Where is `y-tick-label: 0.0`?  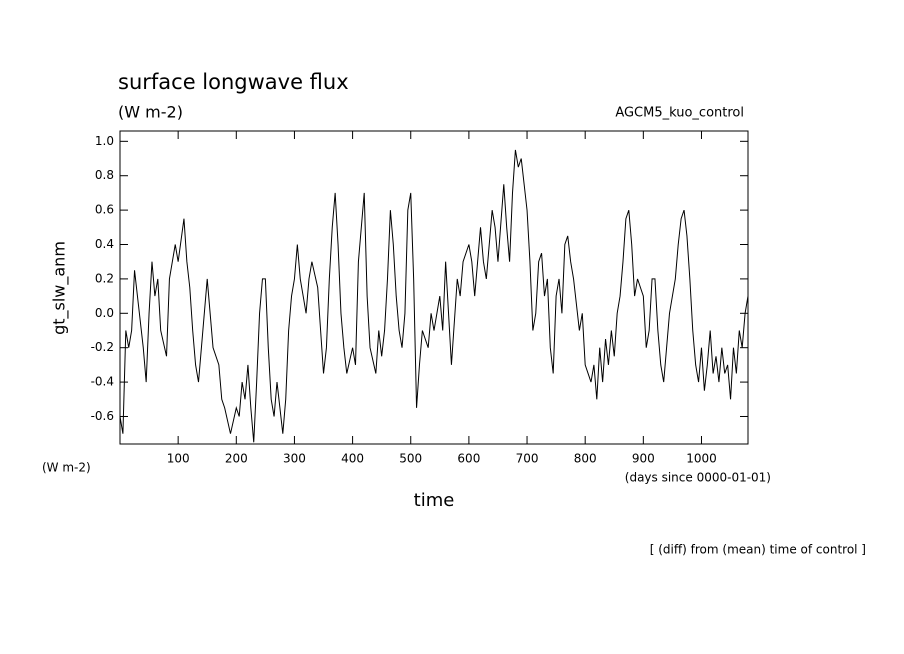 y-tick-label: 0.0 is located at coordinates (104, 313).